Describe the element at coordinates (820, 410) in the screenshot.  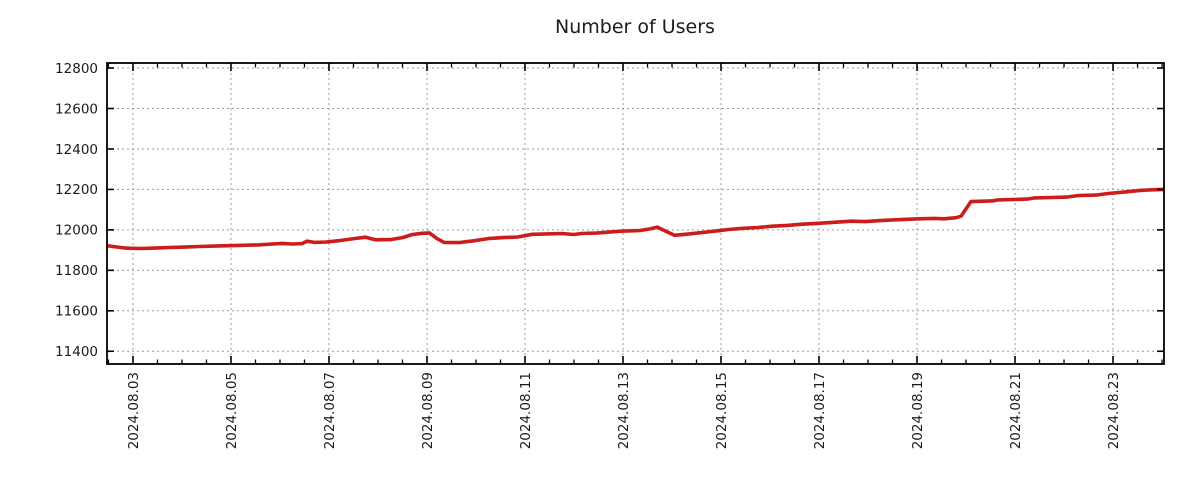
I see `x-axis-tick-label: 2024.08.17` at that location.